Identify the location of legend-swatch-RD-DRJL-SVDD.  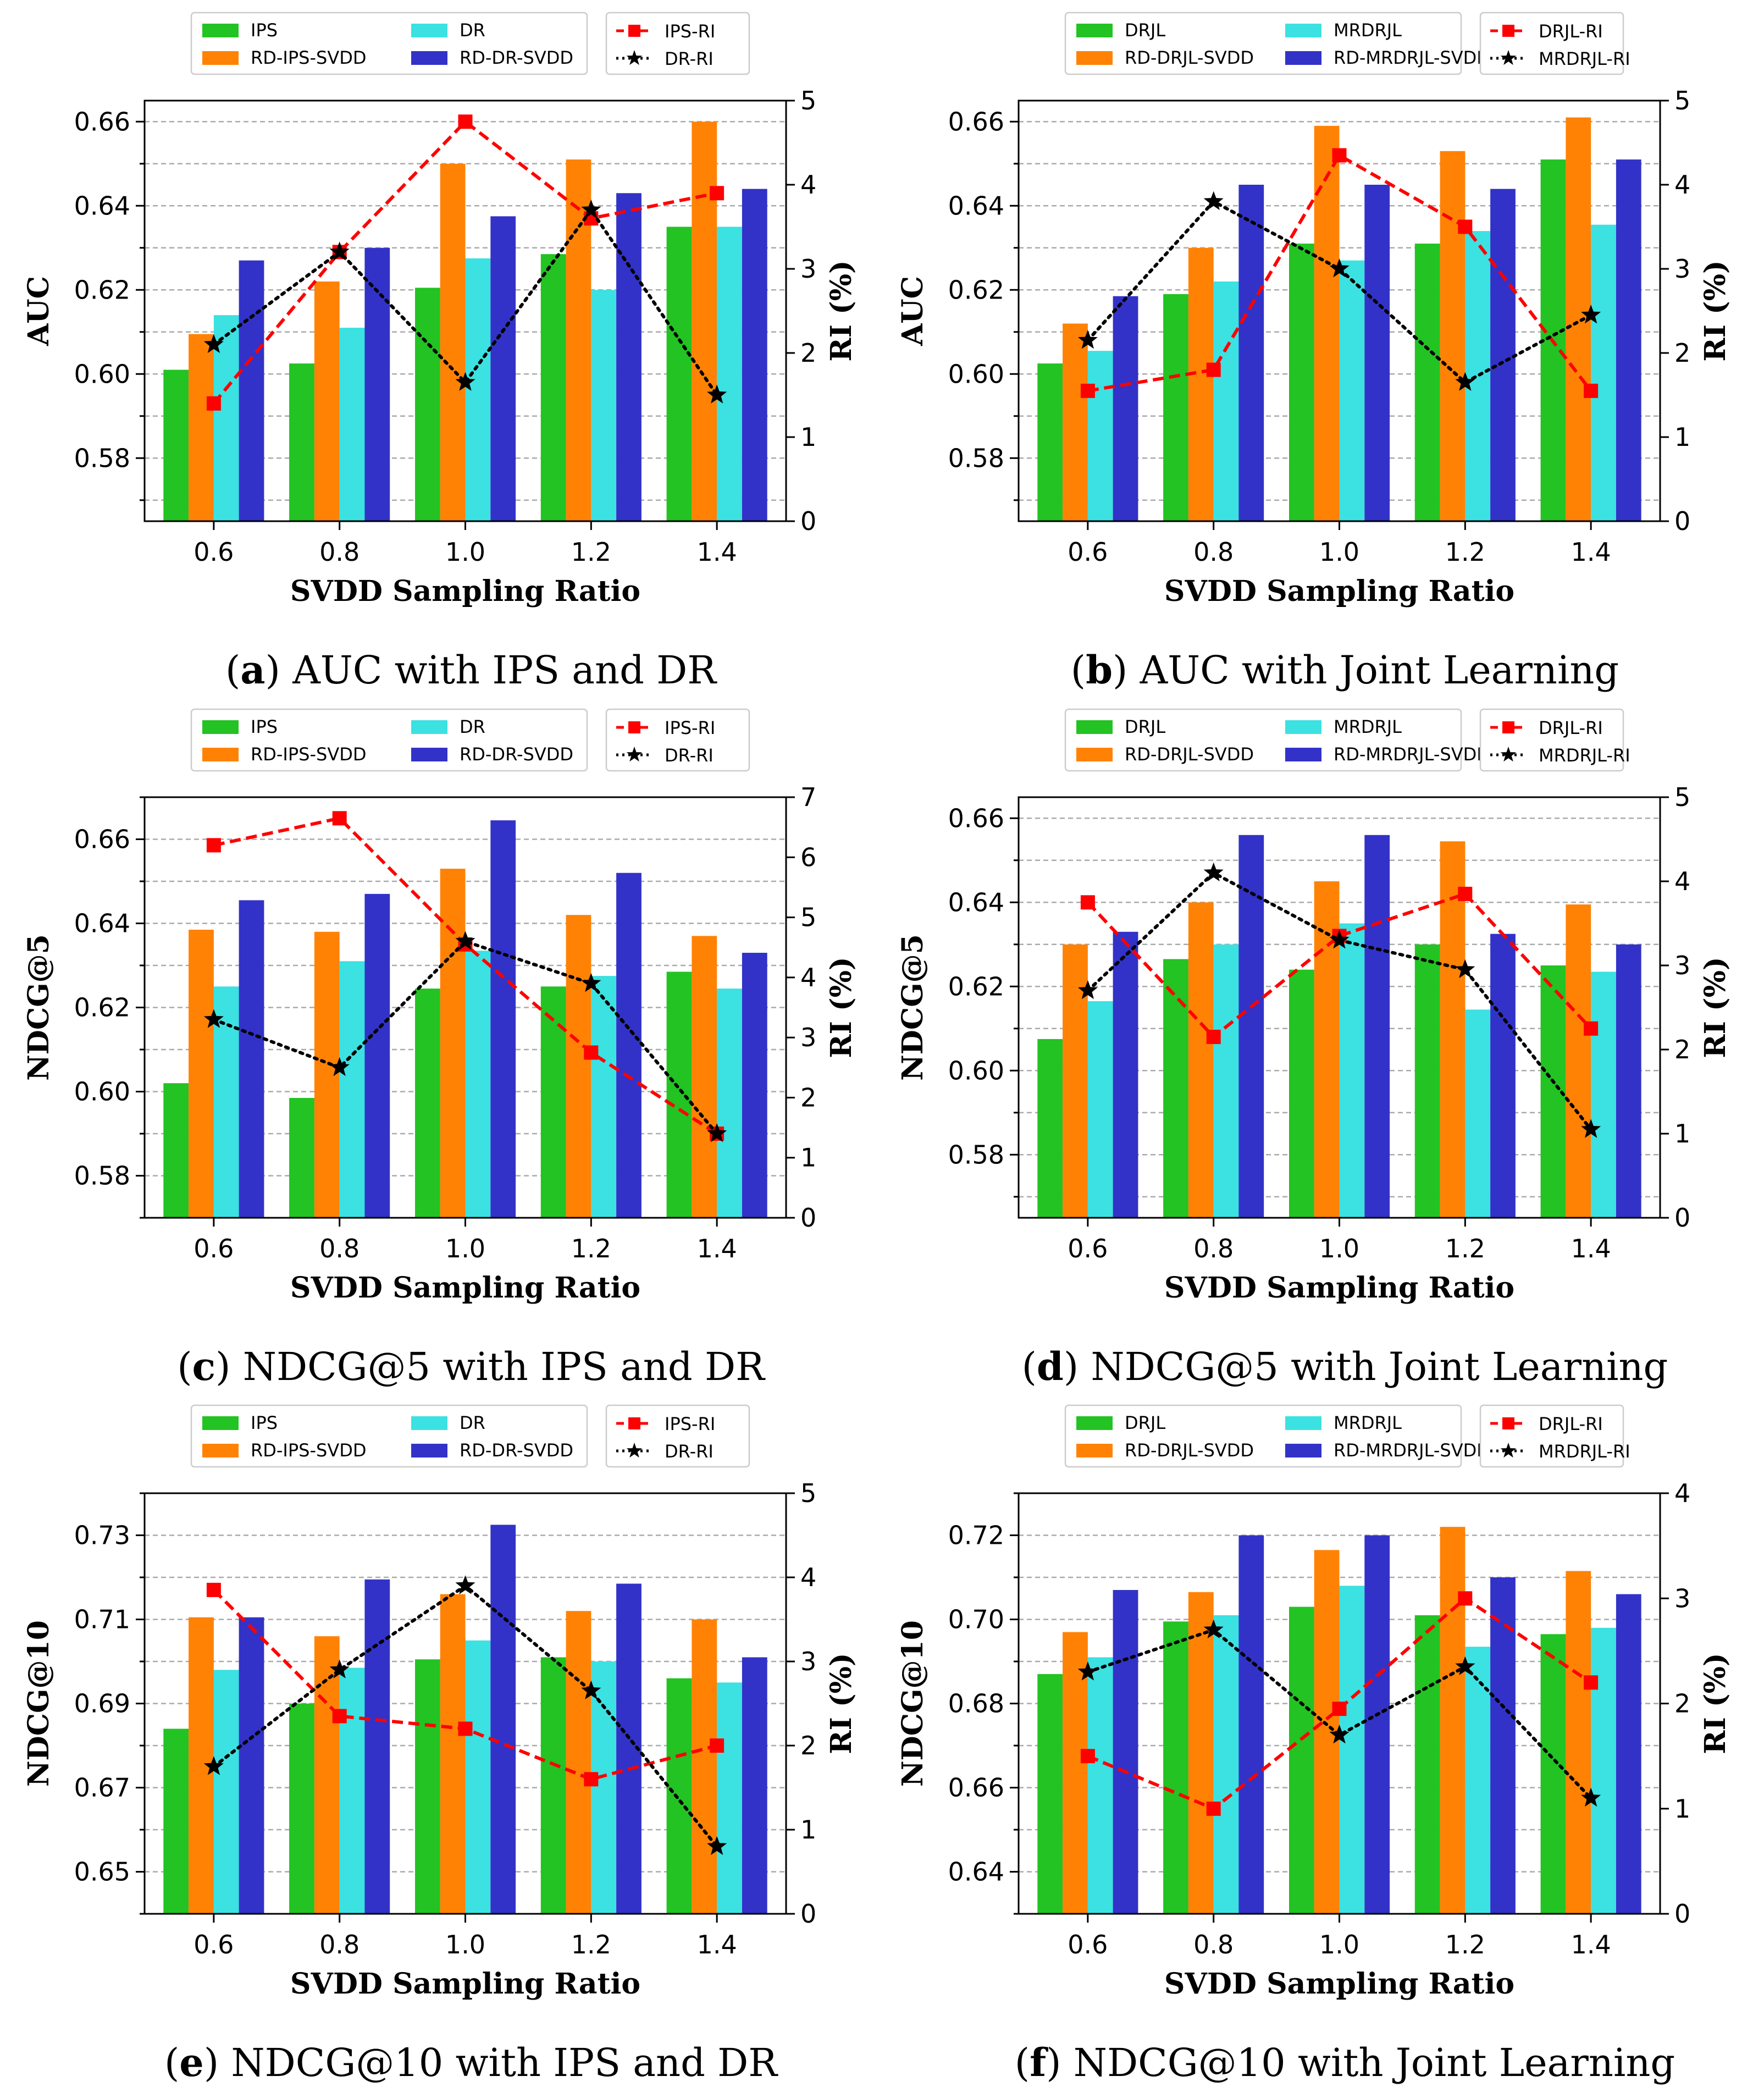
(1094, 754).